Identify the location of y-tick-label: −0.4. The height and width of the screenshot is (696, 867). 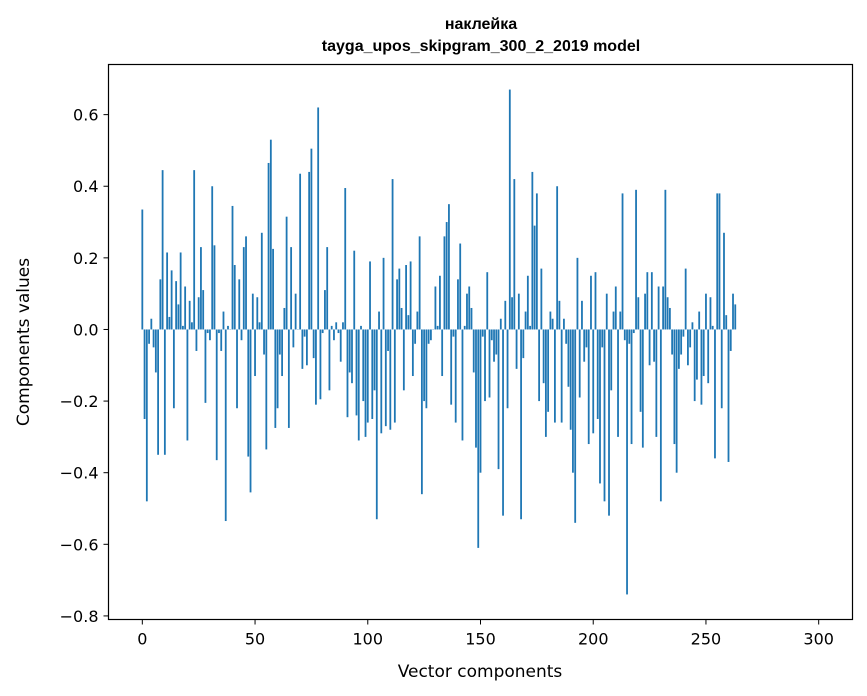
(79, 473).